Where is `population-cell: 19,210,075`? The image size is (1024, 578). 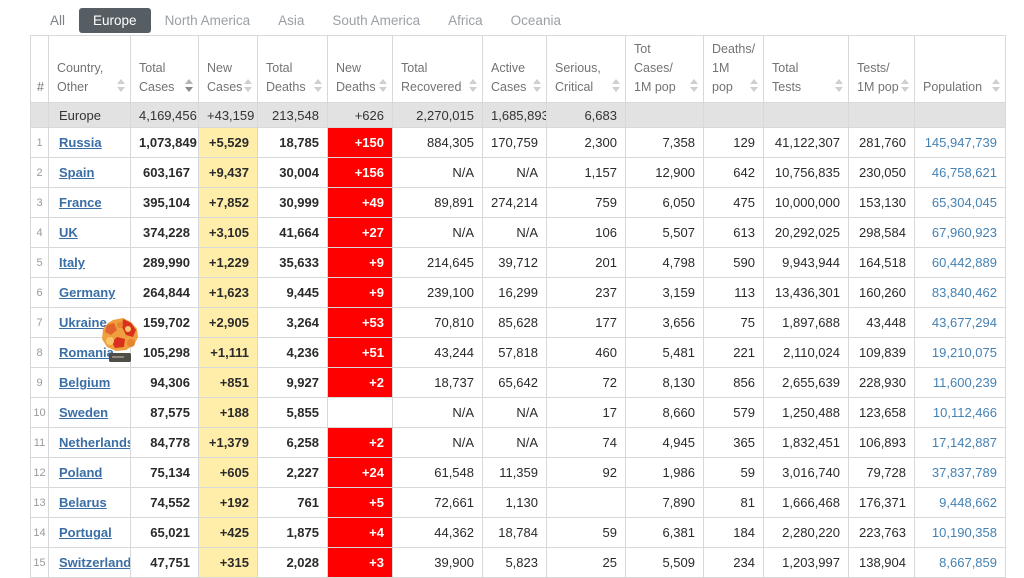 population-cell: 19,210,075 is located at coordinates (960, 353).